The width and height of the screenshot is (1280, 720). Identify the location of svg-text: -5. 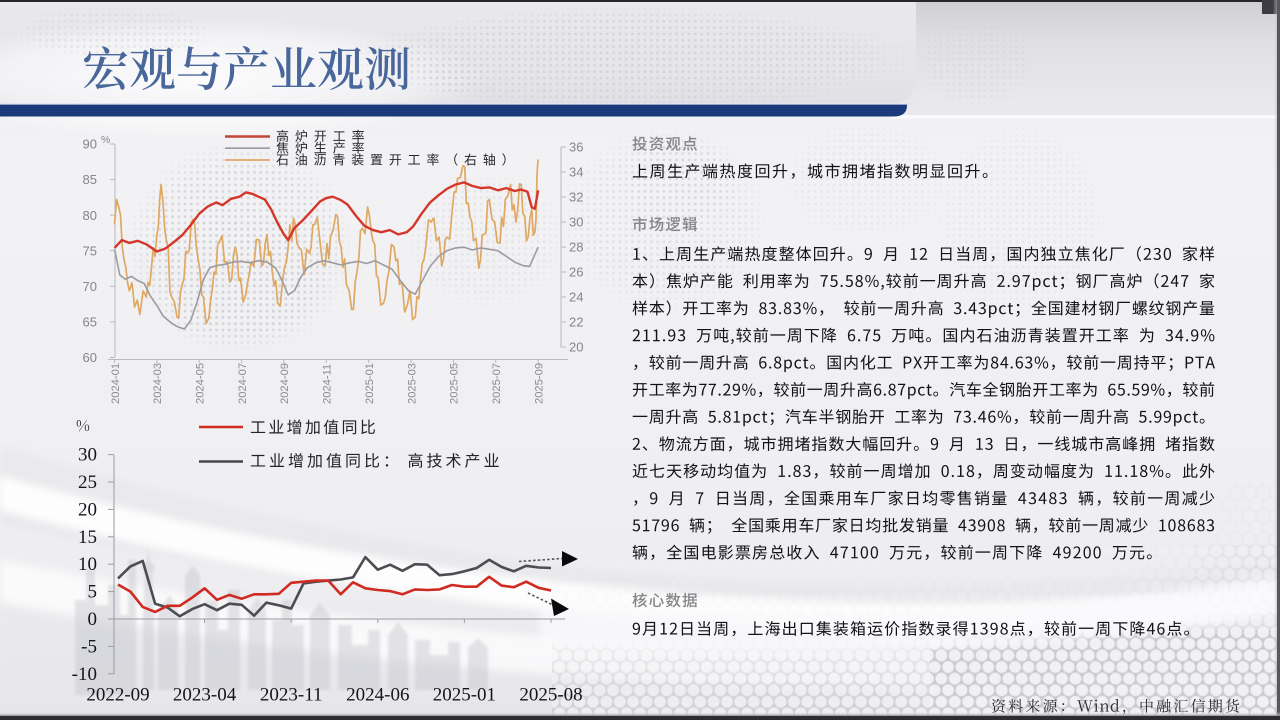
(89, 646).